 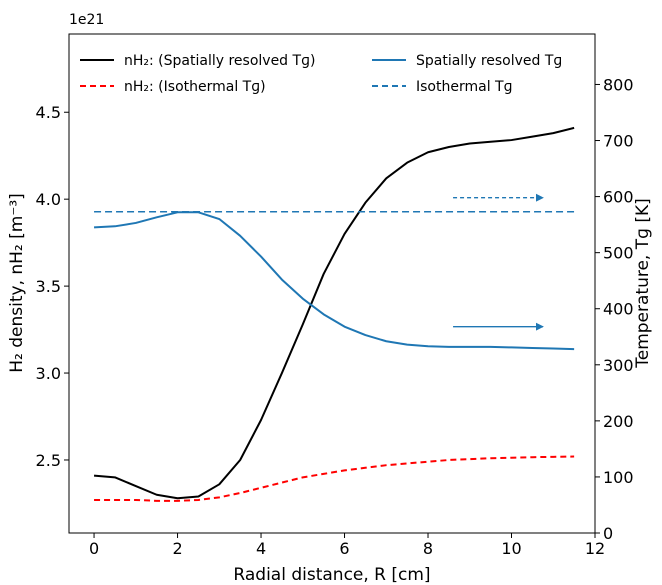 I want to click on x-tick-label: 2, so click(x=177, y=548).